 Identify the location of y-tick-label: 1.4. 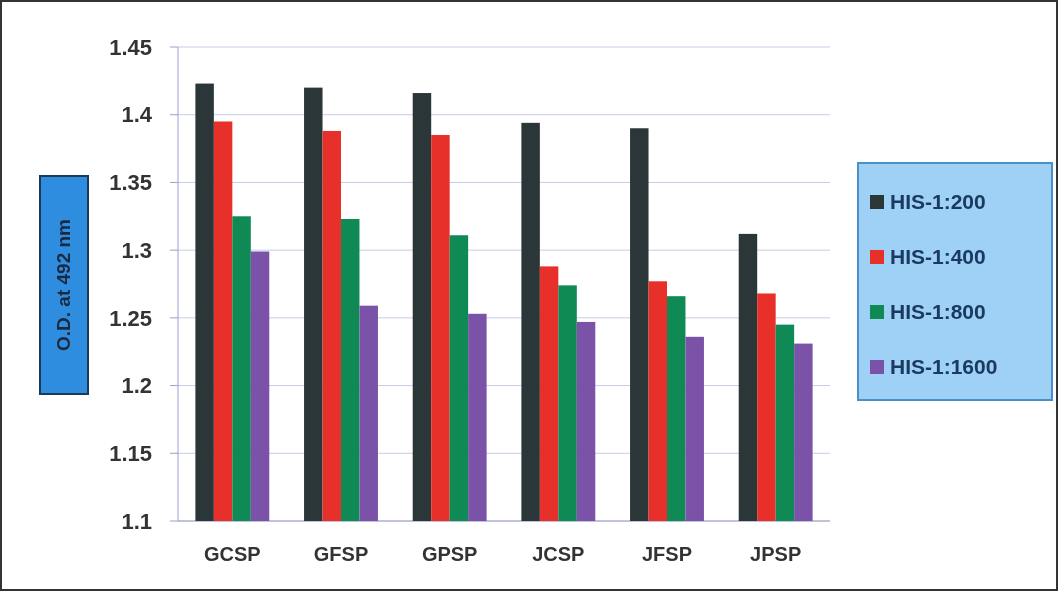
(137, 115).